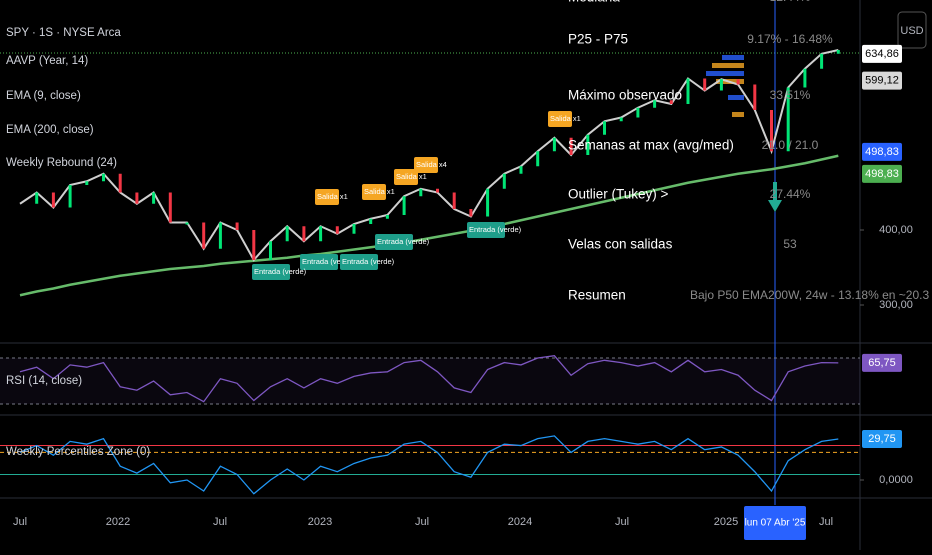 The image size is (932, 555). What do you see at coordinates (651, 145) in the screenshot?
I see `stat-label: Semanas at max (avg/med)` at bounding box center [651, 145].